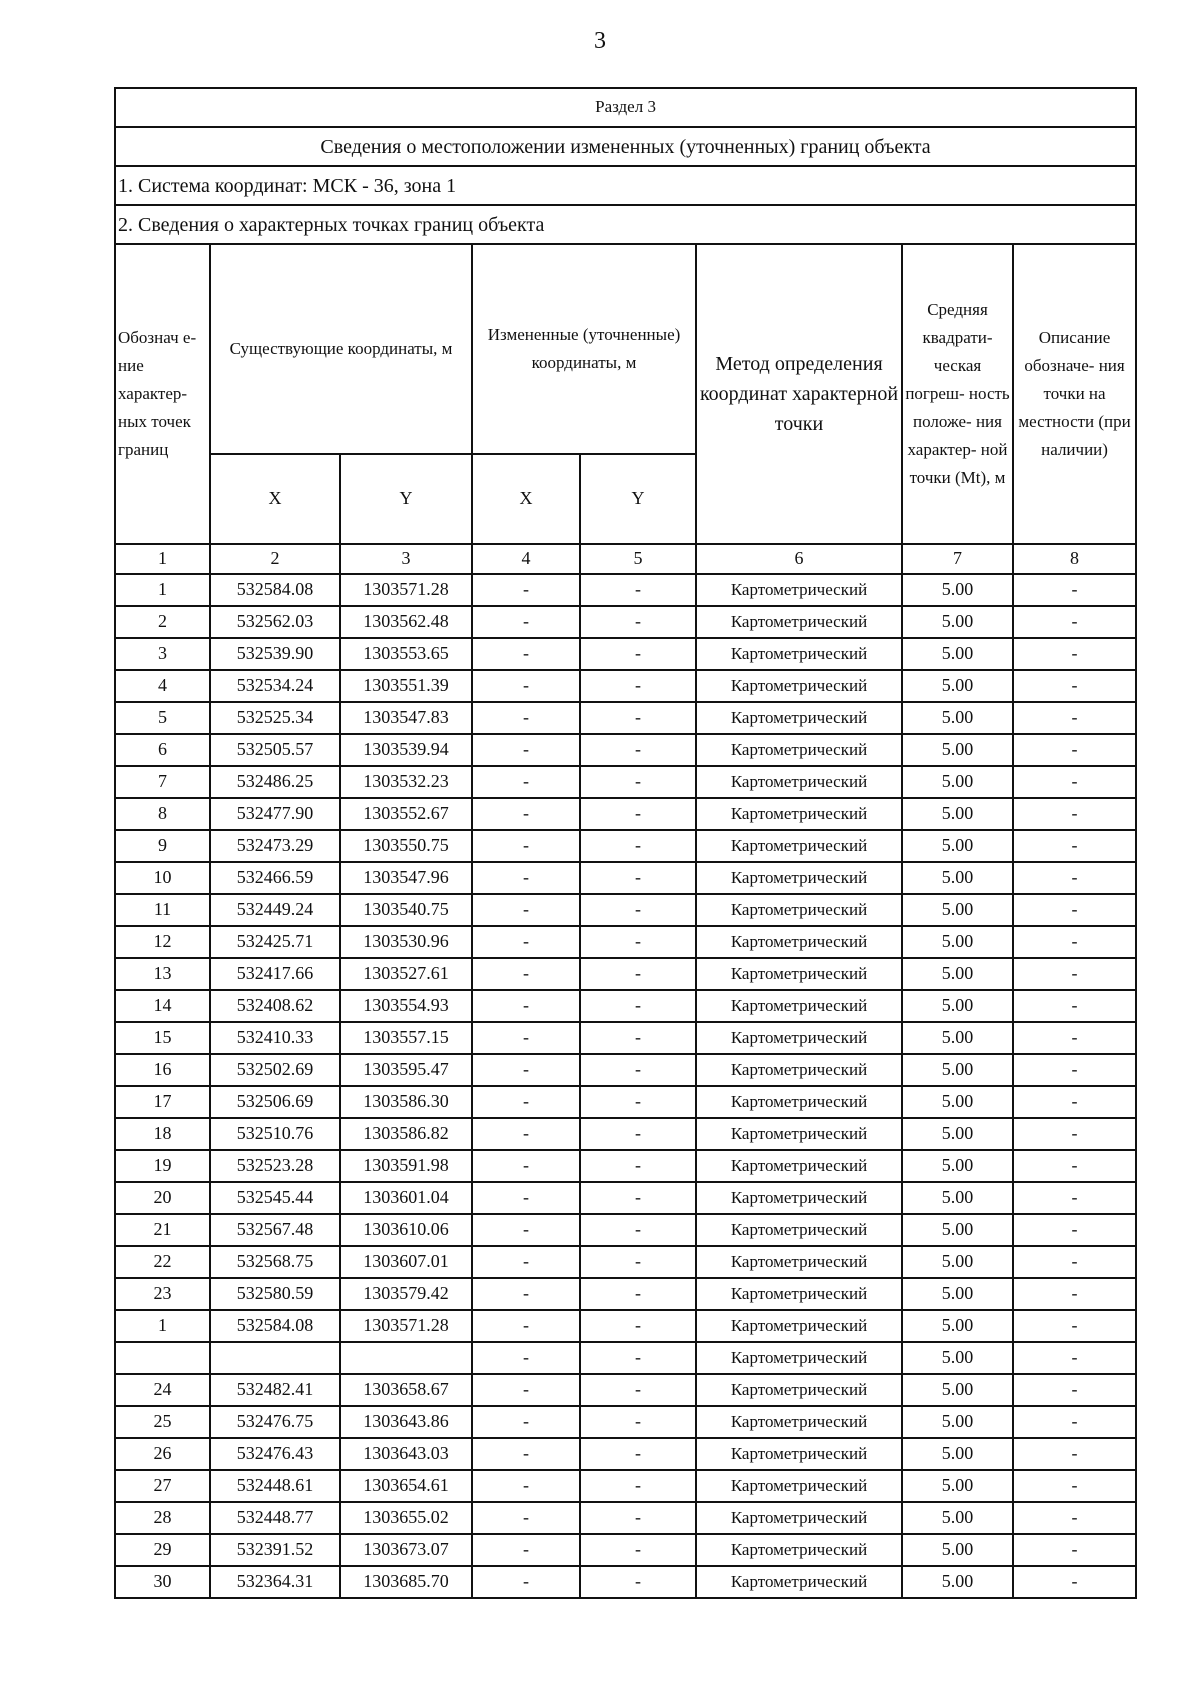  What do you see at coordinates (275, 590) in the screenshot?
I see `existing-x-cell: 532584.08` at bounding box center [275, 590].